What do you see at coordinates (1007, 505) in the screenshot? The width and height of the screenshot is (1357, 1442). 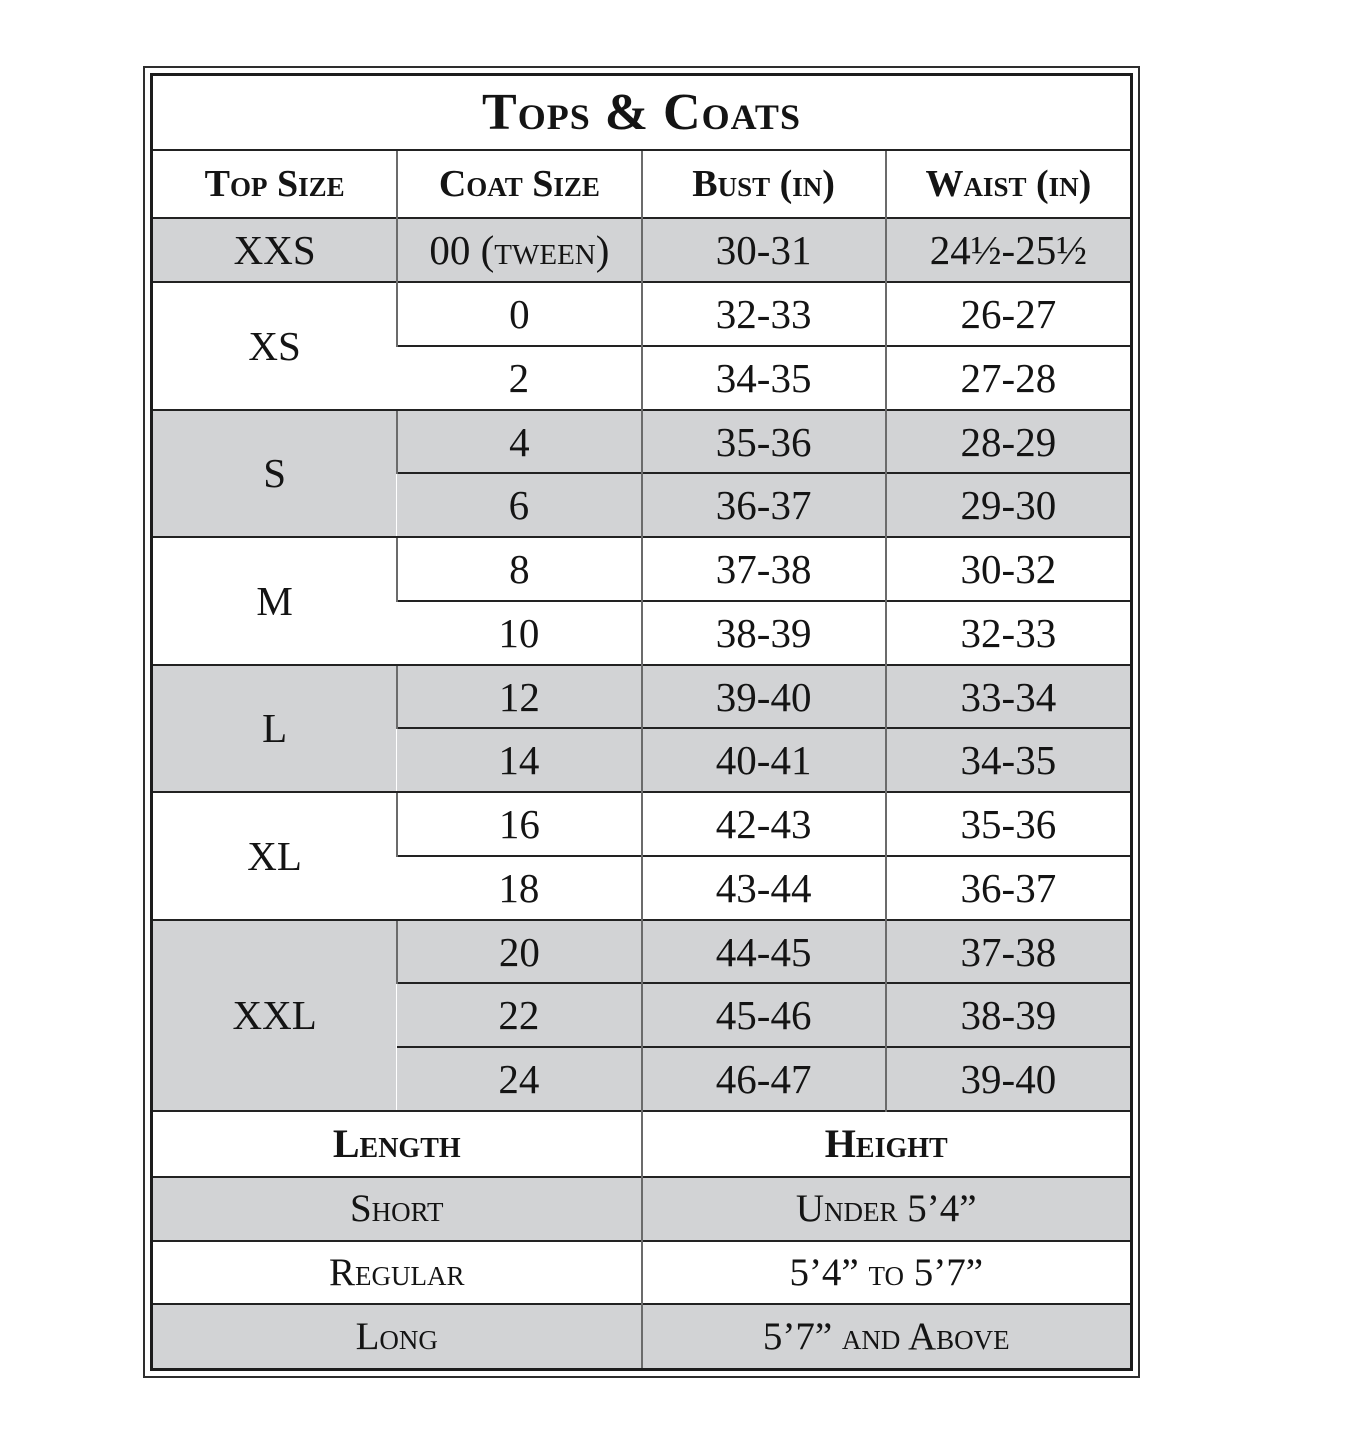 I see `waist-cell: 29-30` at bounding box center [1007, 505].